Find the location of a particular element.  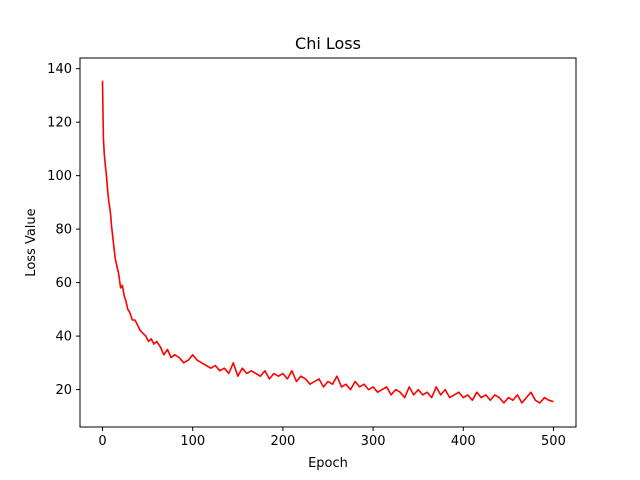

x-tick-label: 400 is located at coordinates (463, 441).